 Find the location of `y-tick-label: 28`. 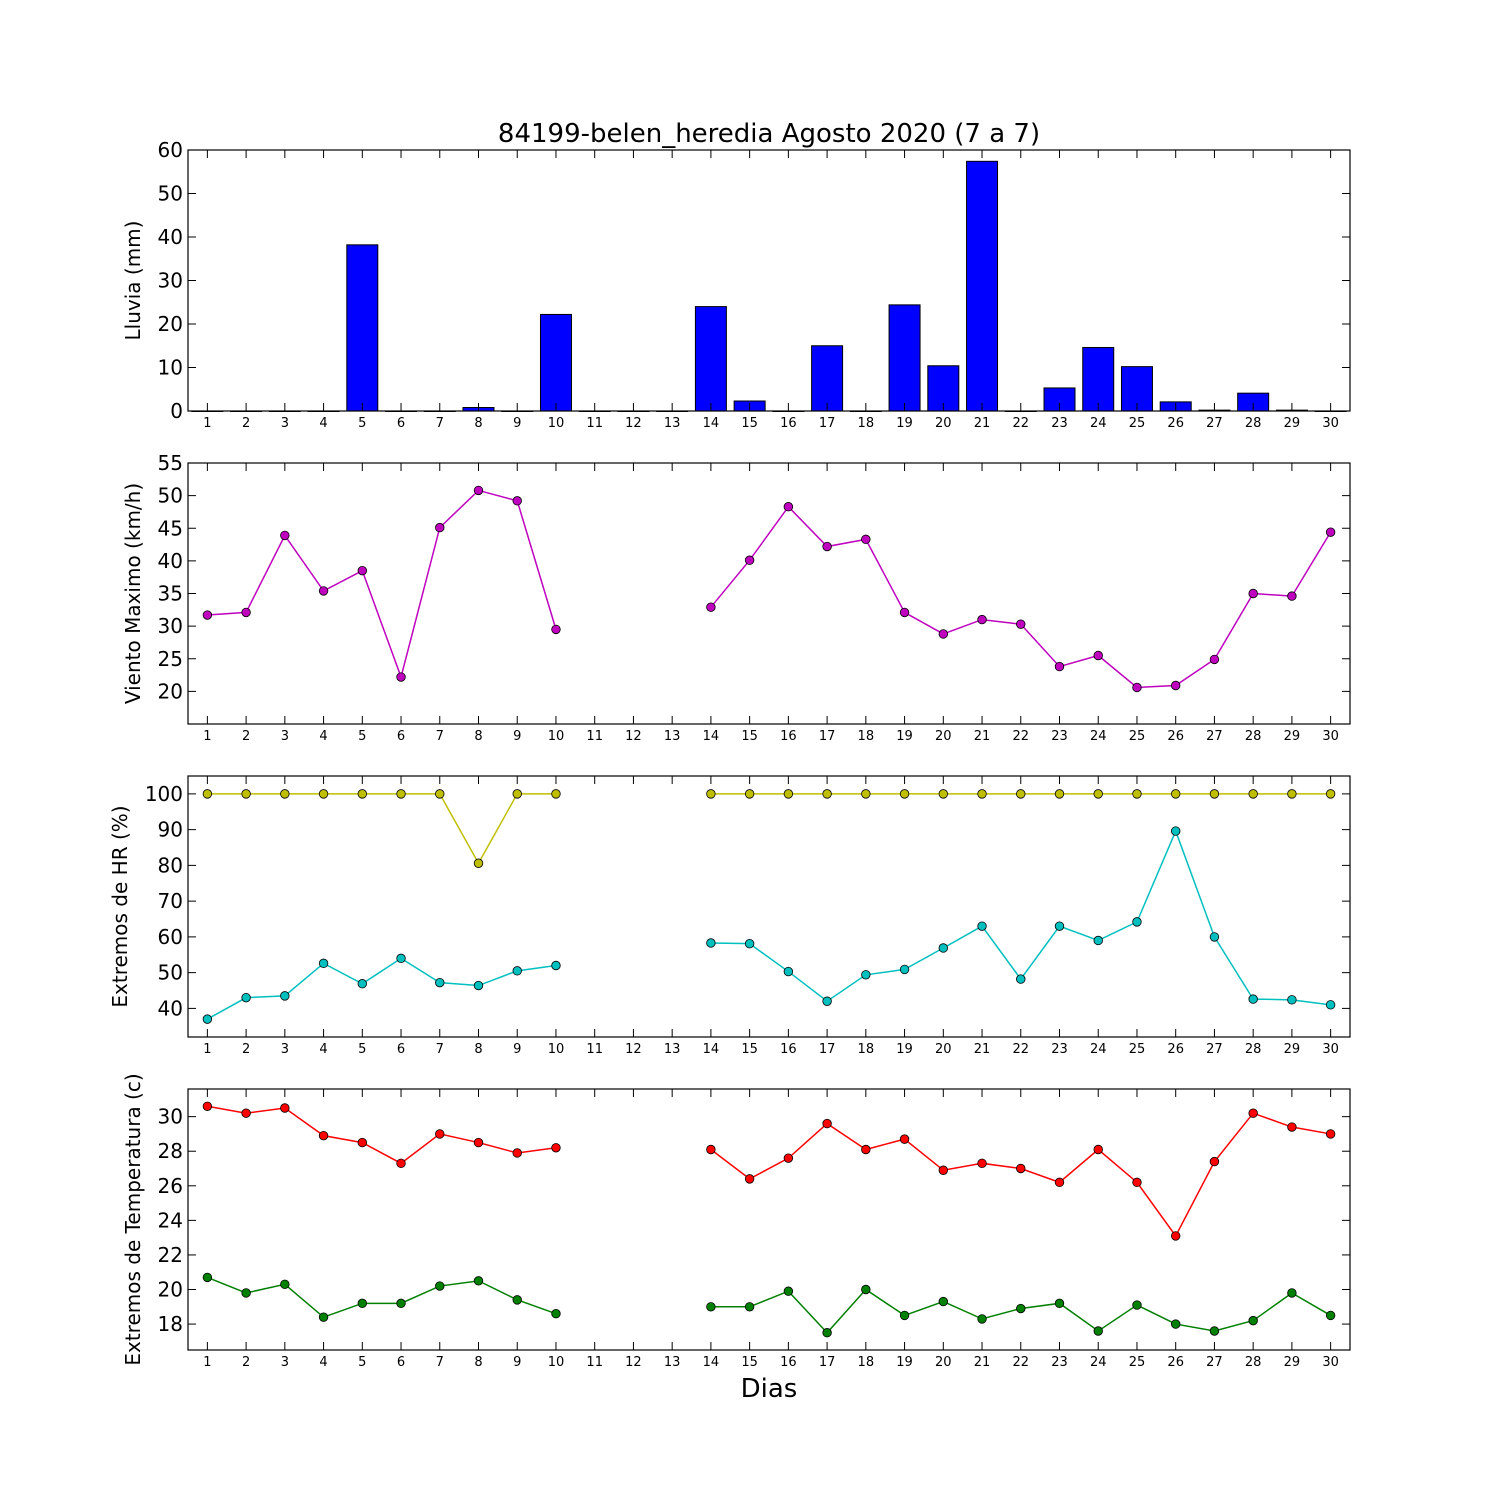

y-tick-label: 28 is located at coordinates (170, 1151).